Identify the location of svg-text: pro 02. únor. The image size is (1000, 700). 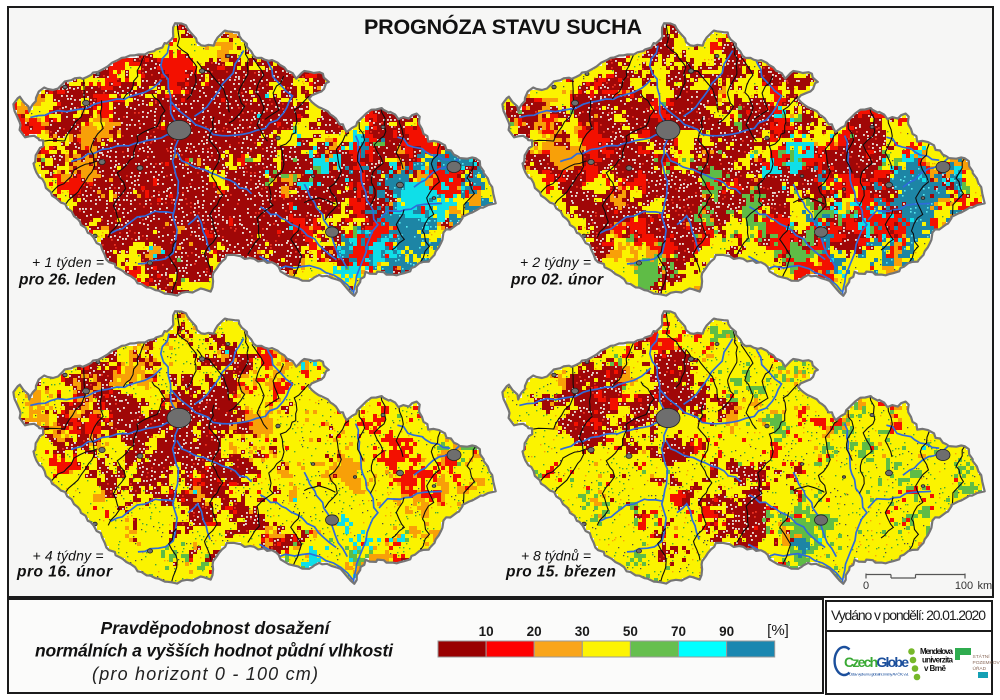
(557, 280).